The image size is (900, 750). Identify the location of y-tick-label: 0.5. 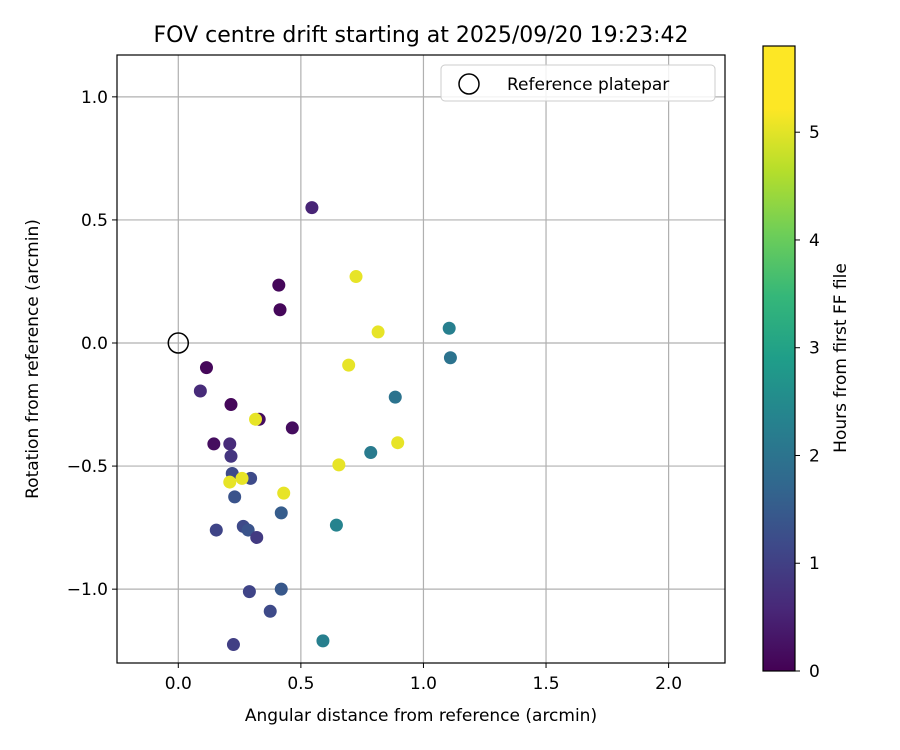
(94, 221).